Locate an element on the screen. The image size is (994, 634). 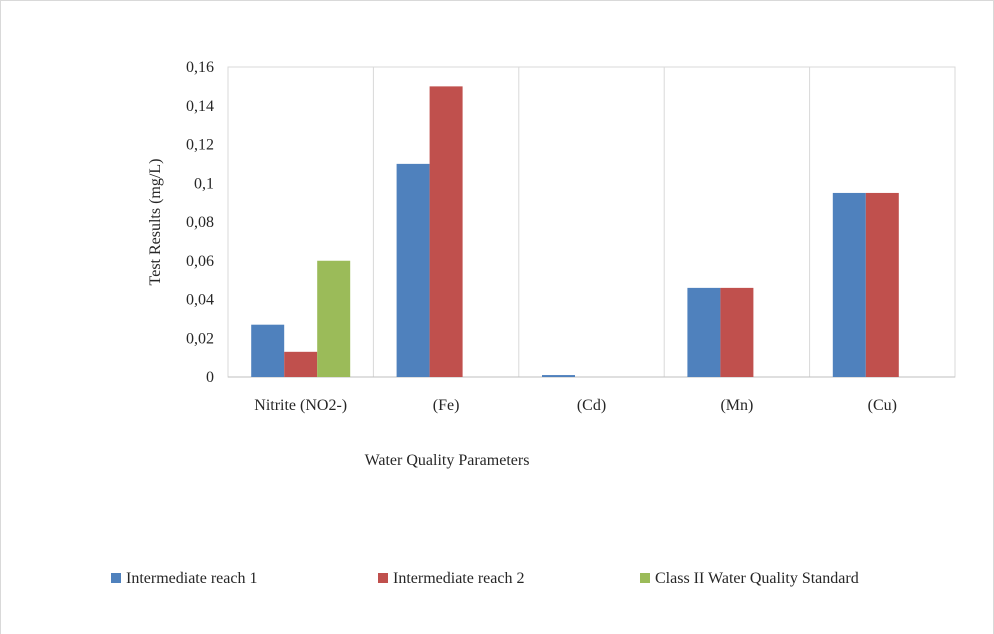
y-tick-label: 0,06 is located at coordinates (200, 261).